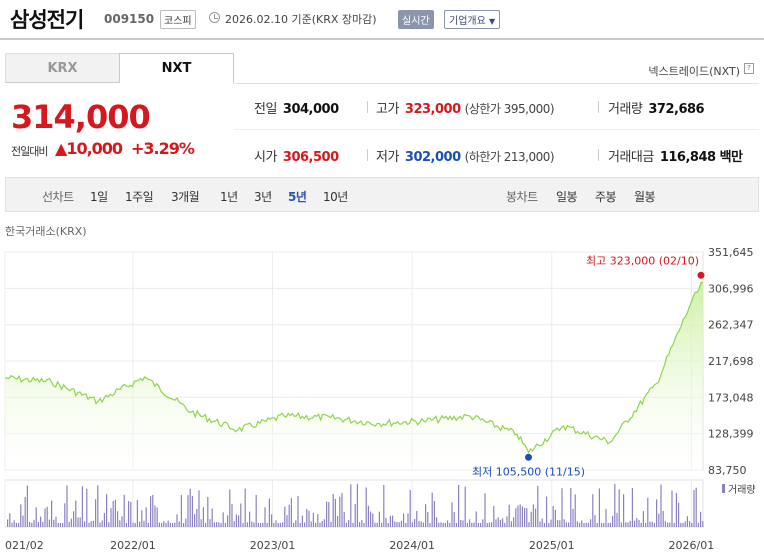 This screenshot has width=764, height=560. What do you see at coordinates (310, 157) in the screenshot?
I see `stat-value: 306,500` at bounding box center [310, 157].